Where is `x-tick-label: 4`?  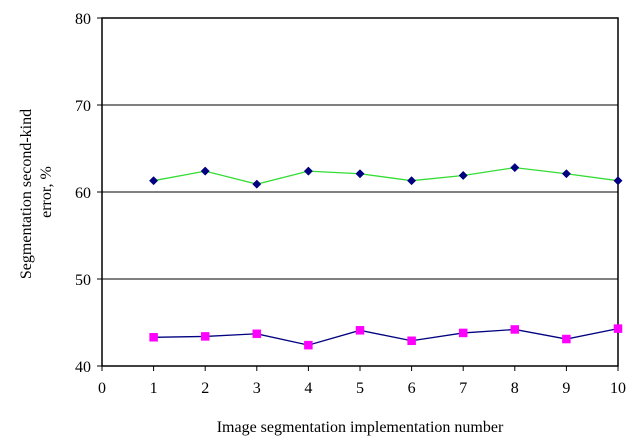
x-tick-label: 4 is located at coordinates (308, 388).